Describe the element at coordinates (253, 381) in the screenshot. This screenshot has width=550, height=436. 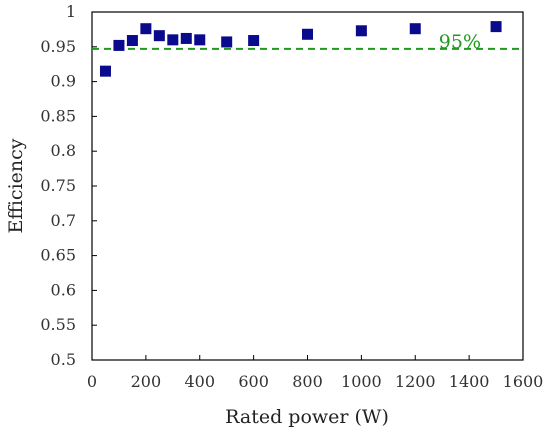
I see `x-tick-label: 600` at that location.